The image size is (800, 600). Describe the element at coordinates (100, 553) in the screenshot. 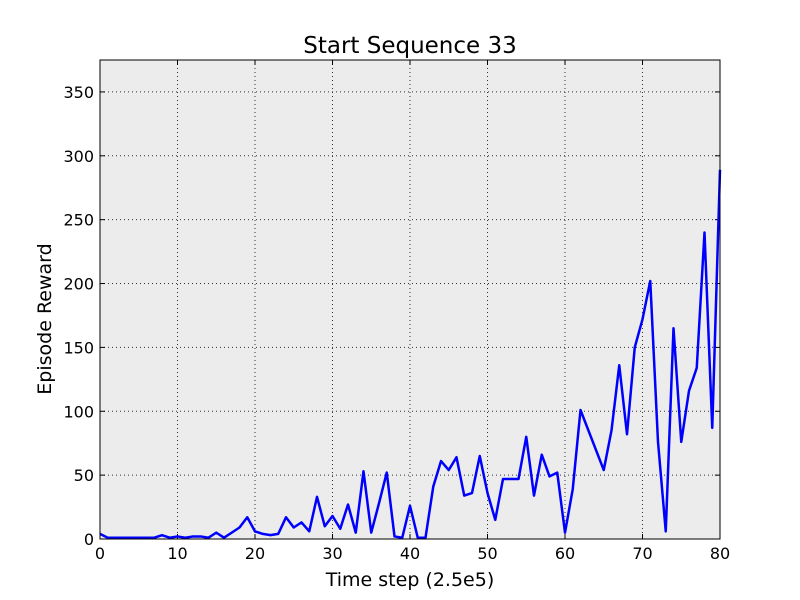

I see `x-tick-label: 0` at that location.